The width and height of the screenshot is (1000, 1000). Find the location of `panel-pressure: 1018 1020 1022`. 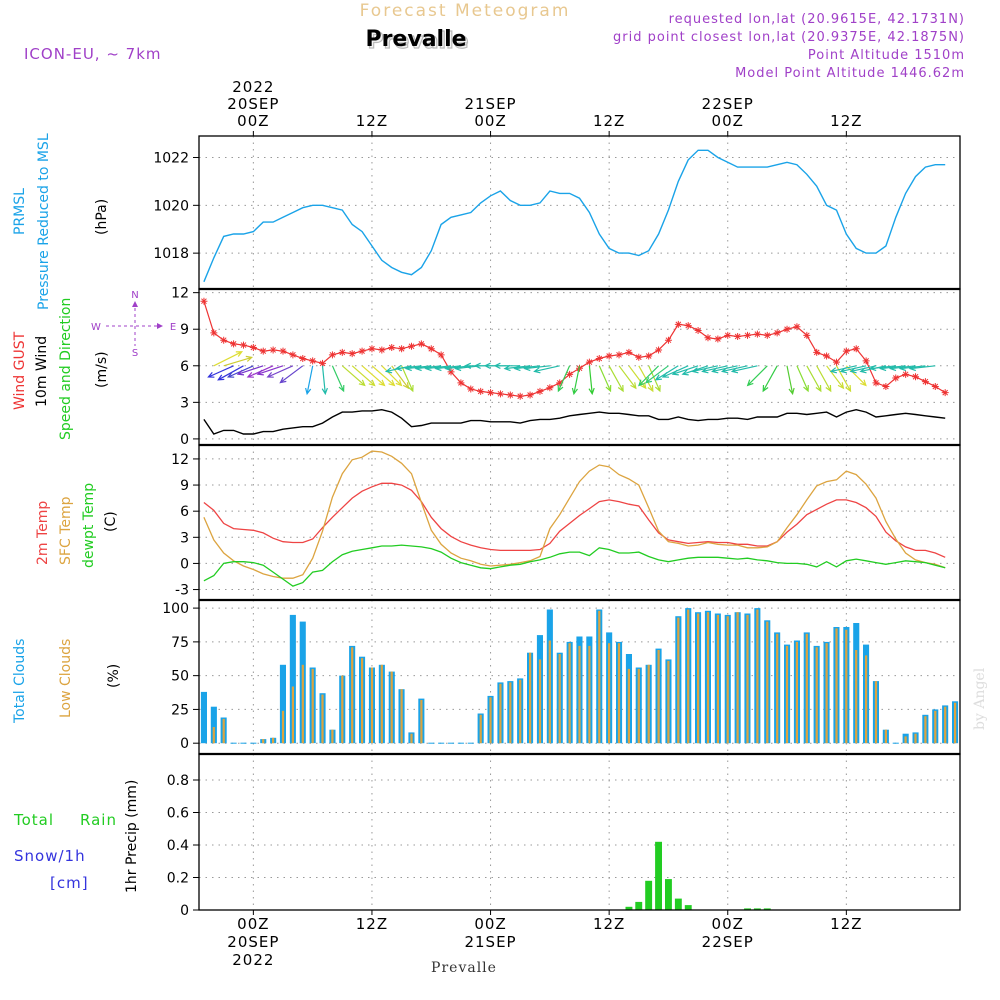

panel-pressure: 1018 1020 1022 is located at coordinates (557, 212).